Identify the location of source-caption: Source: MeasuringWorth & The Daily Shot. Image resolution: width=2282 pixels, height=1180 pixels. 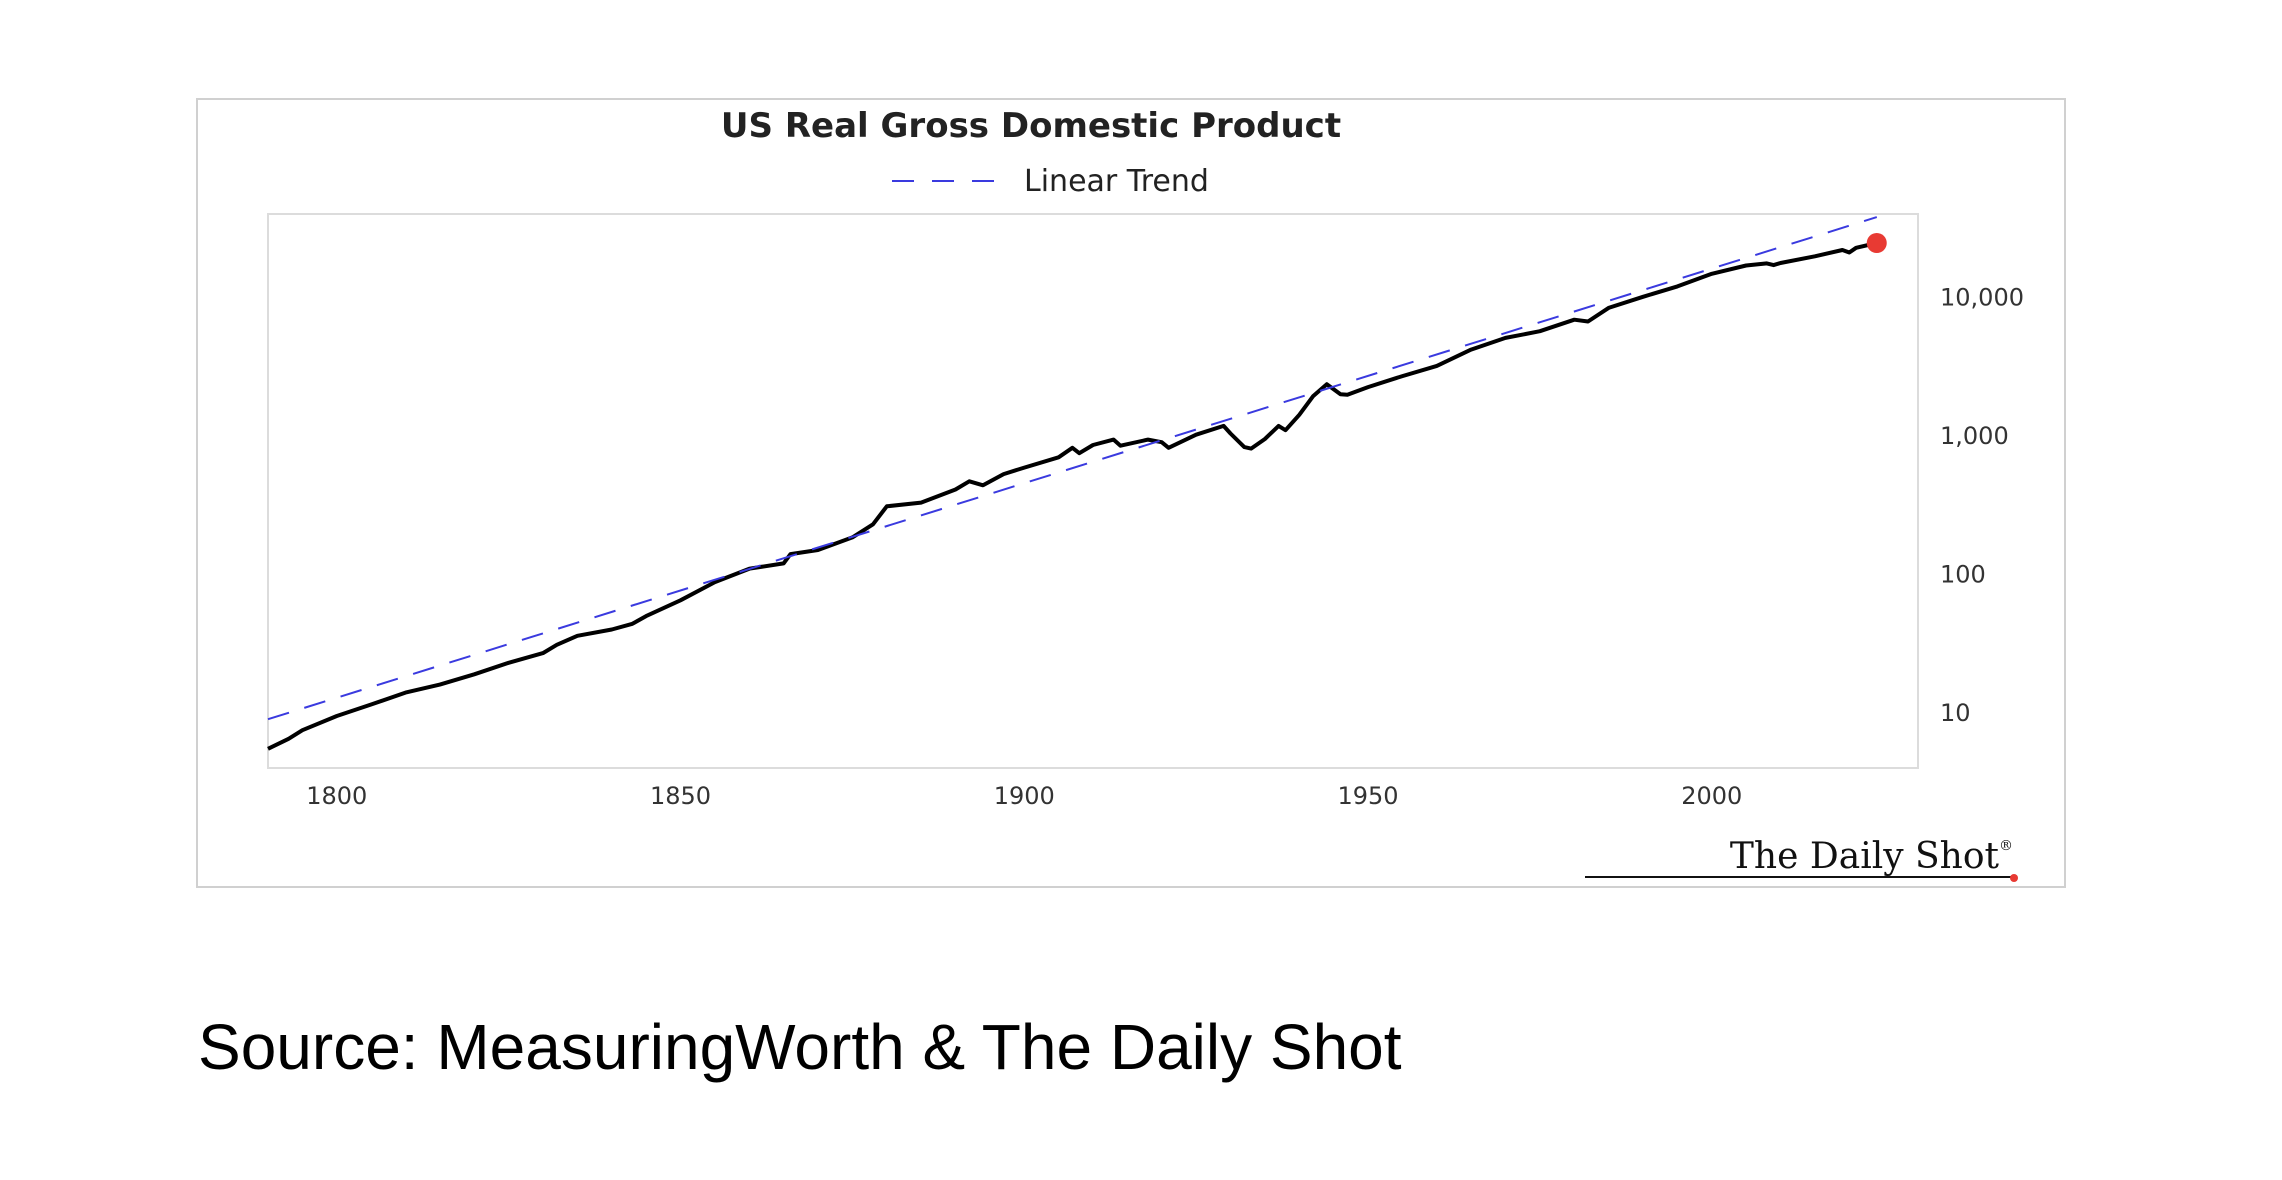
(800, 1047).